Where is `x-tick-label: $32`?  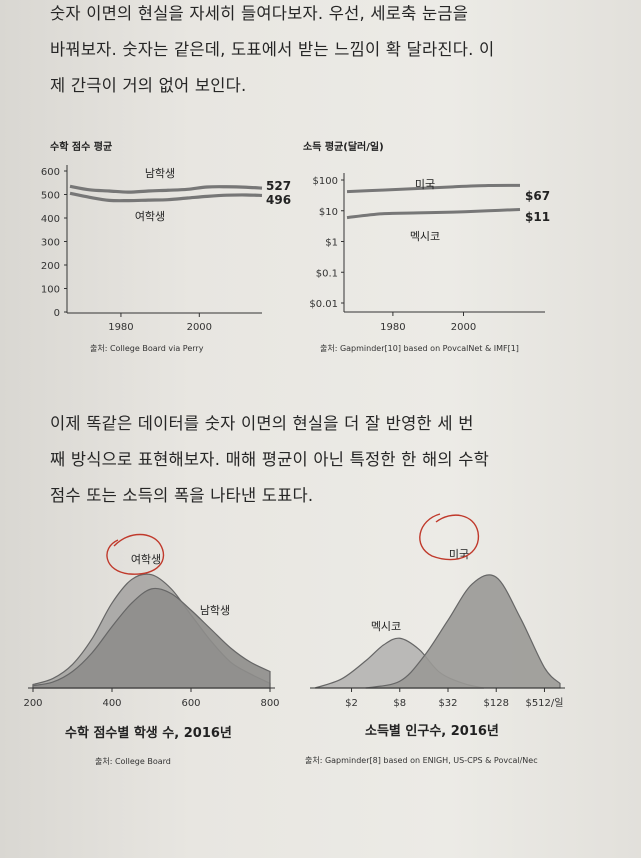 x-tick-label: $32 is located at coordinates (447, 703).